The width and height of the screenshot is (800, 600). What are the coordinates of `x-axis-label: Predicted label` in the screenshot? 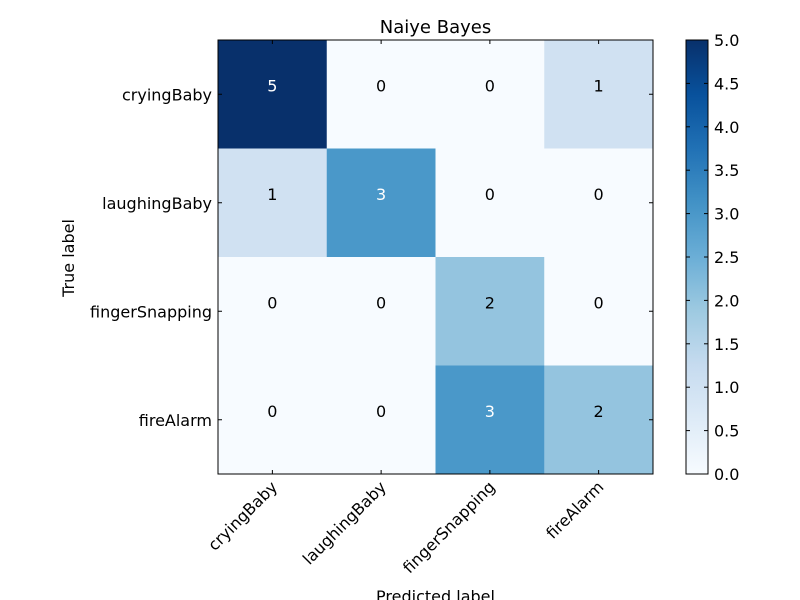 It's located at (435, 593).